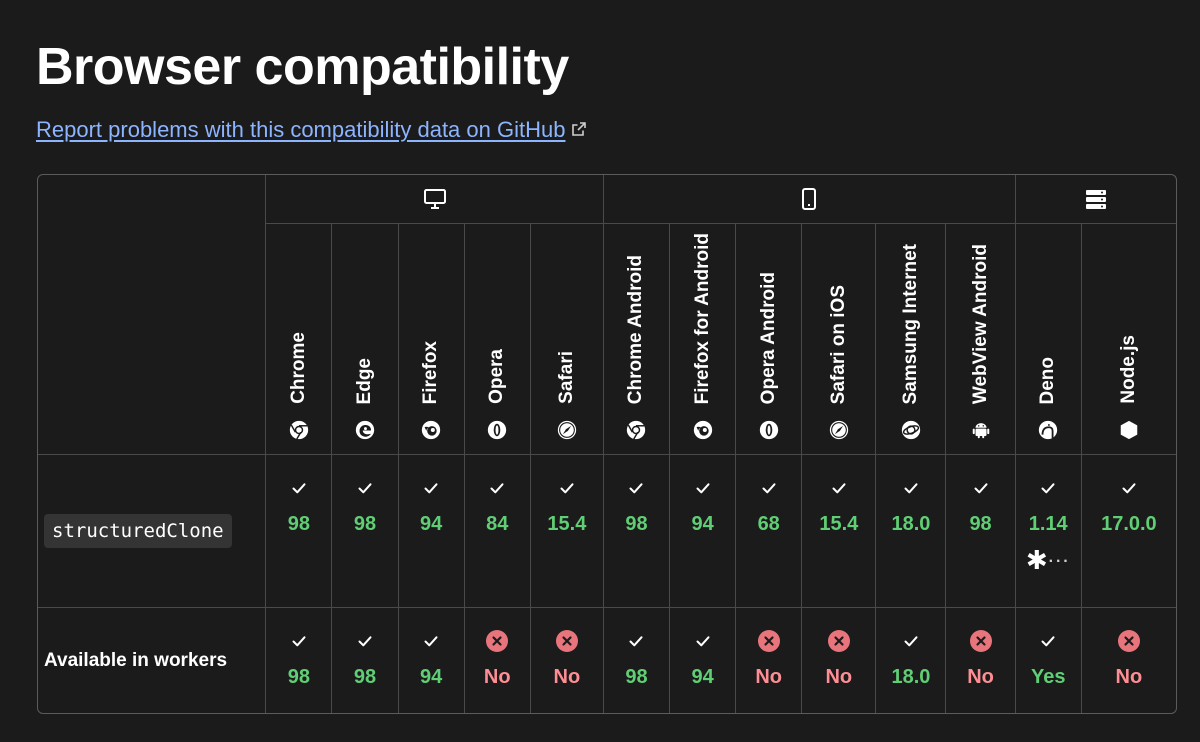  What do you see at coordinates (138, 531) in the screenshot?
I see `feature-name: structuredClone` at bounding box center [138, 531].